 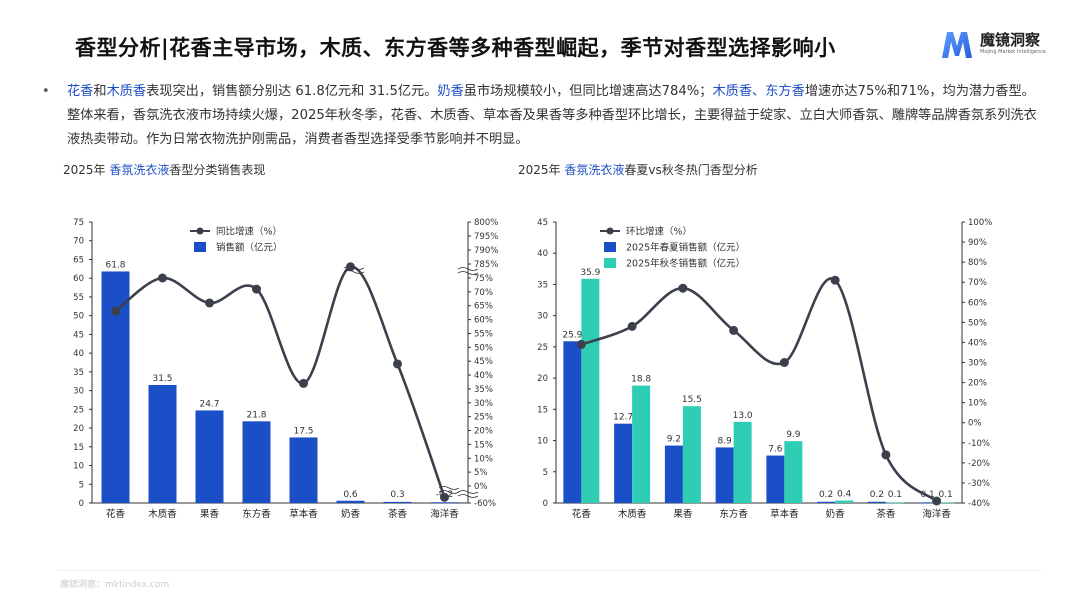 I want to click on y-left-tick-label: 50, so click(x=78, y=317).